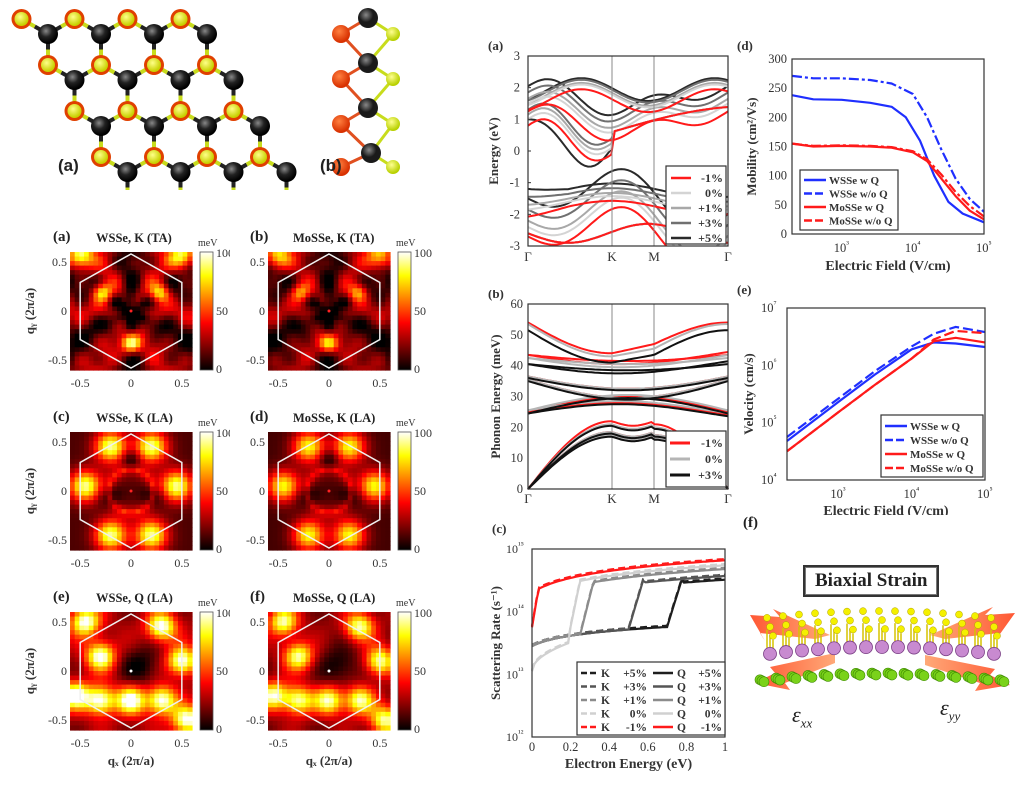 Image resolution: width=1024 pixels, height=788 pixels. What do you see at coordinates (628, 346) in the screenshot?
I see `phonon-branch` at bounding box center [628, 346].